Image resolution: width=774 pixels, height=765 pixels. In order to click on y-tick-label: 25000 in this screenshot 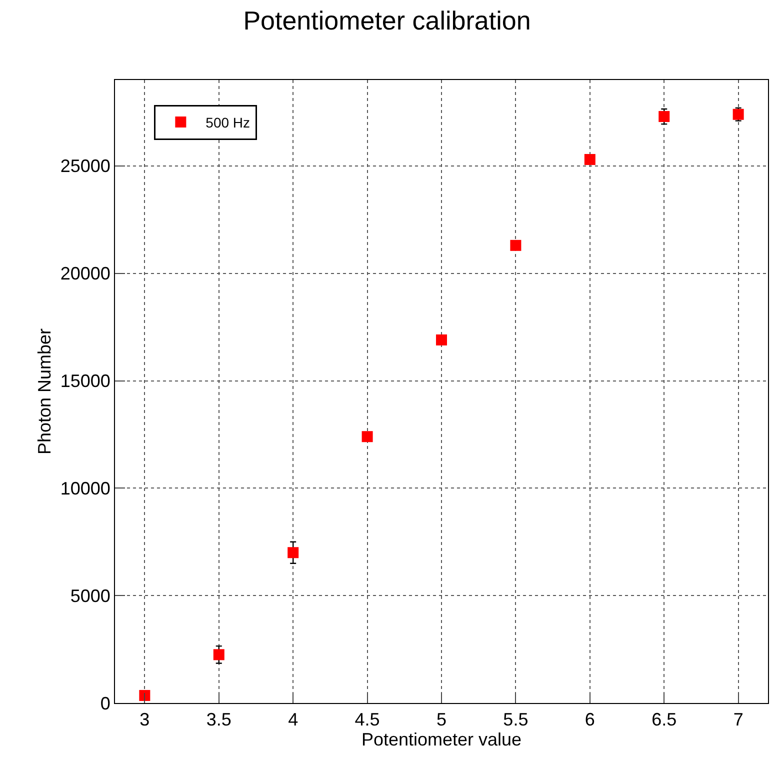, I will do `click(85, 166)`.